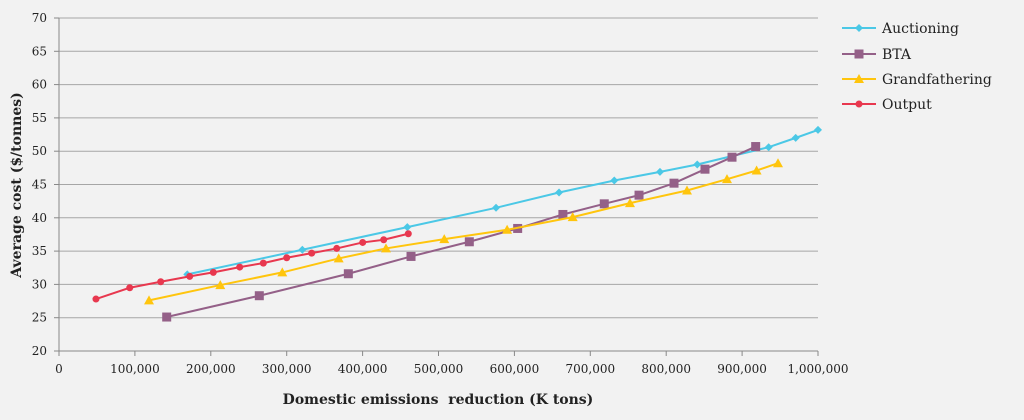  I want to click on legend-item-output: Output, so click(887, 105).